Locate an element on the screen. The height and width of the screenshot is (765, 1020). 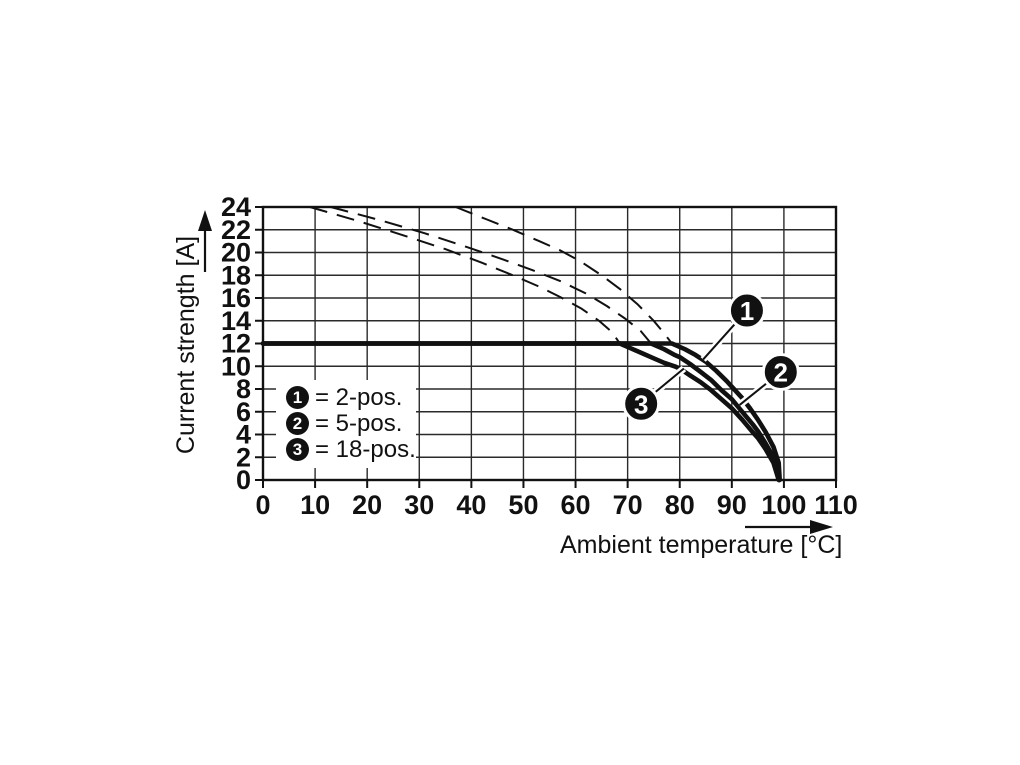
y-tick-label: 8 is located at coordinates (243, 389).